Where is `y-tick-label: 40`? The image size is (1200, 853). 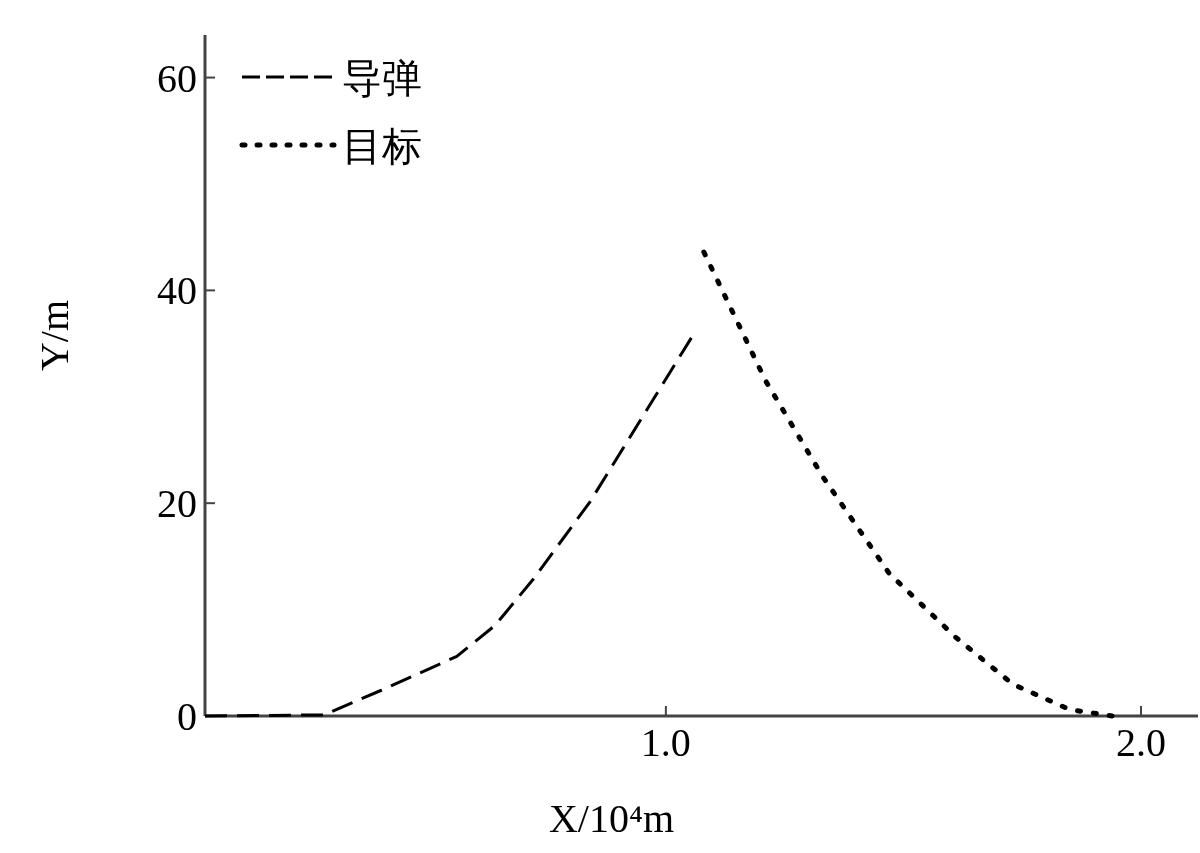
y-tick-label: 40 is located at coordinates (177, 291).